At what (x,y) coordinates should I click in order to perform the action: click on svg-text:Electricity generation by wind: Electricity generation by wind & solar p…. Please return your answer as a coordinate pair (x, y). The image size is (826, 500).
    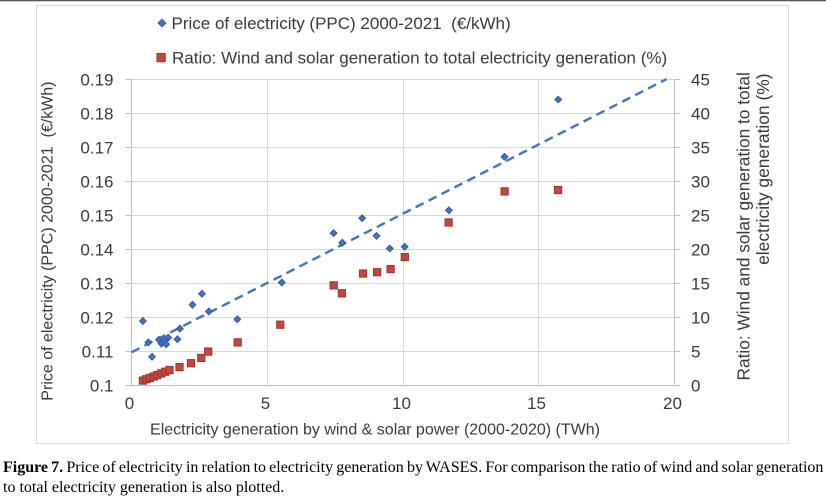
    Looking at the image, I should click on (375, 430).